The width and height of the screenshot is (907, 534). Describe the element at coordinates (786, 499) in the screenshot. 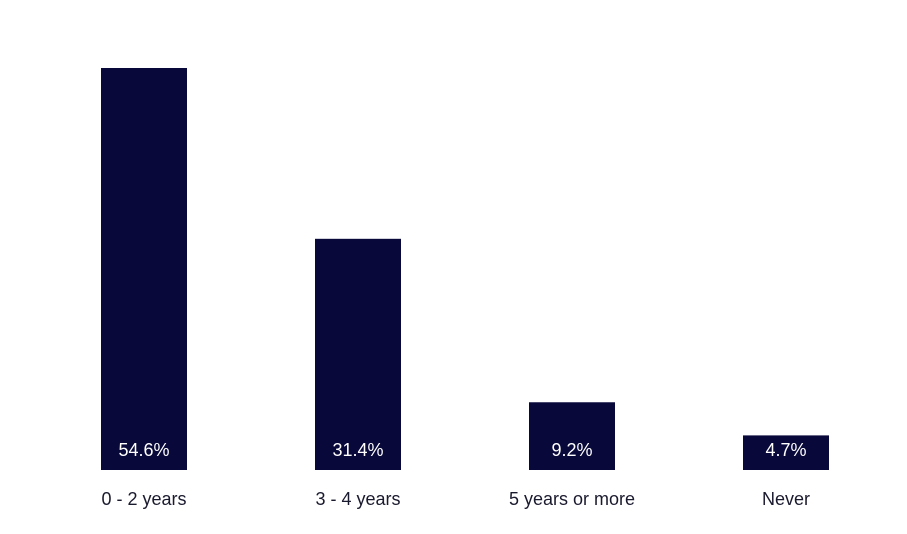

I see `category-label-4: Never` at that location.